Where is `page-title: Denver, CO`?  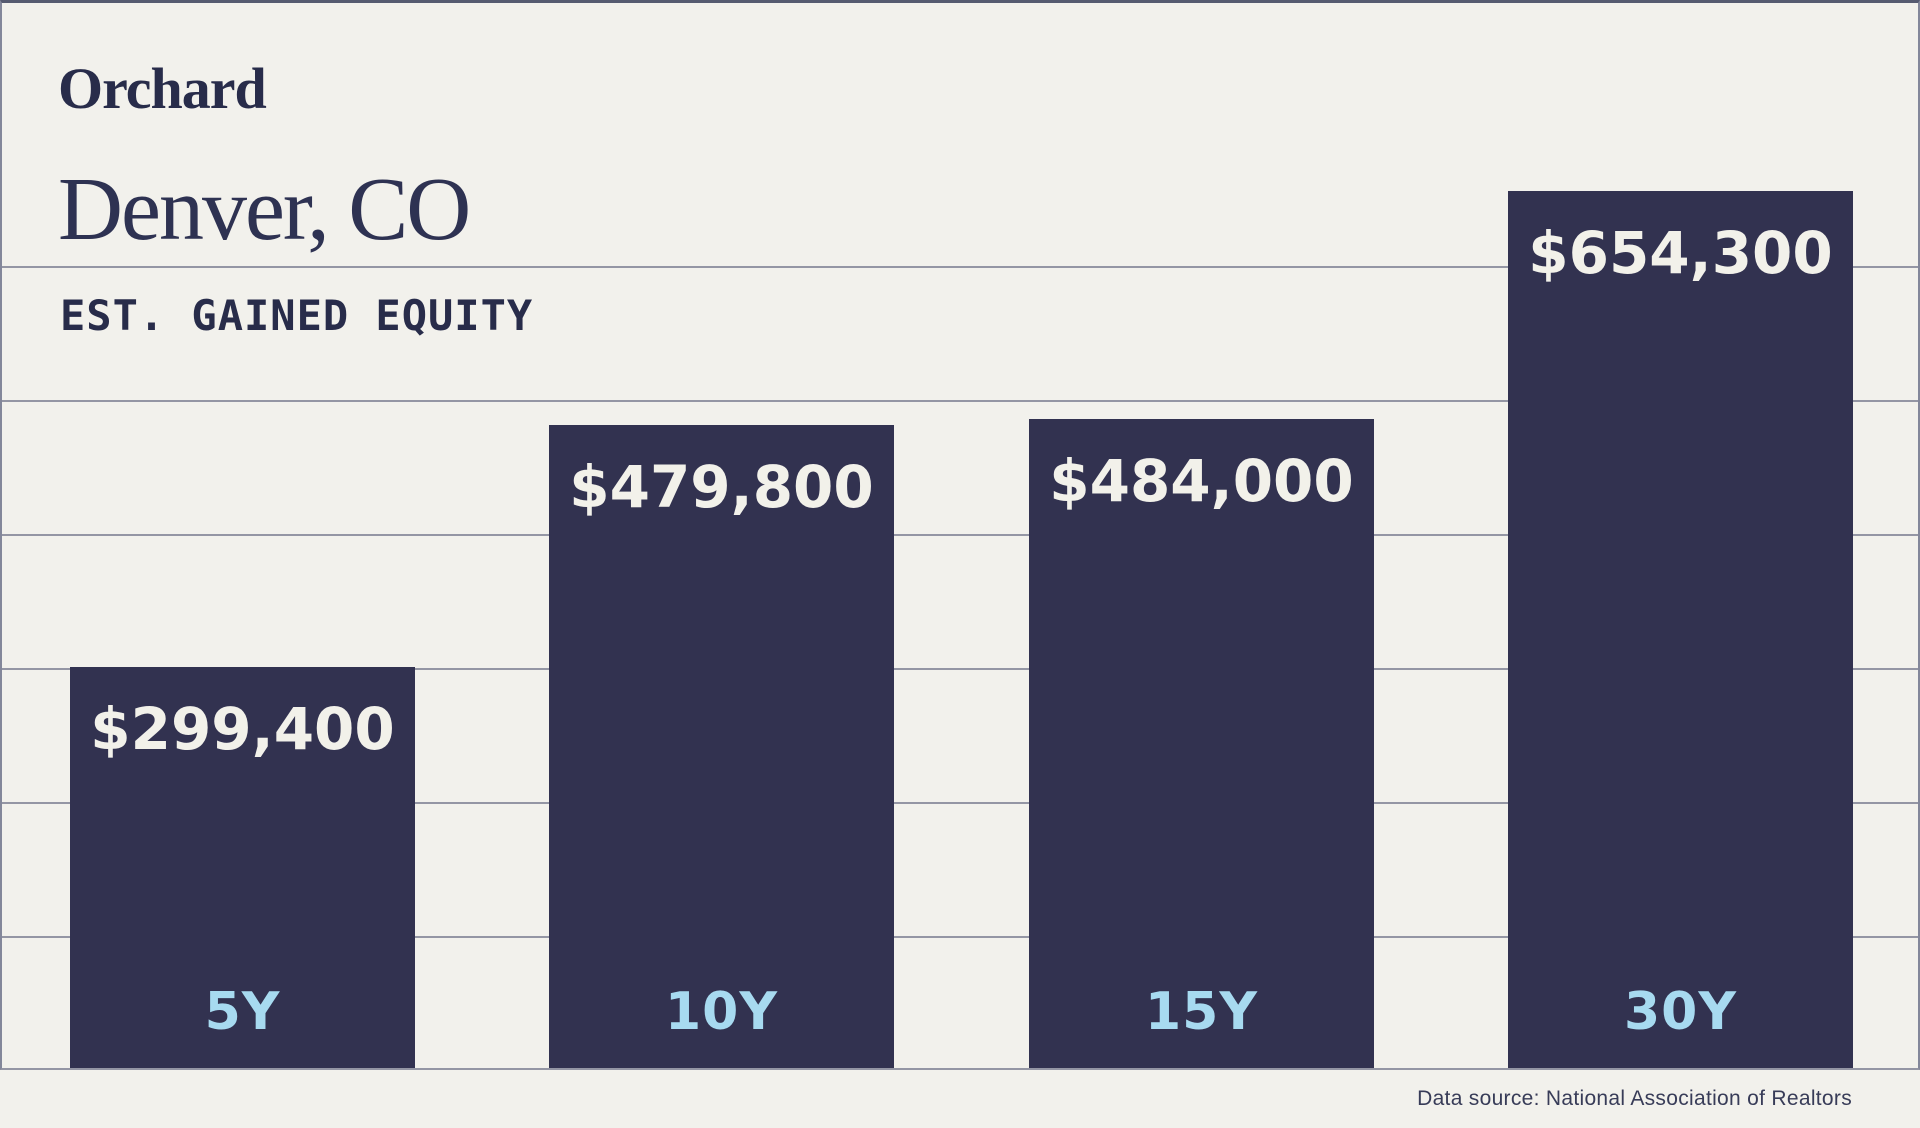
page-title: Denver, CO is located at coordinates (264, 209).